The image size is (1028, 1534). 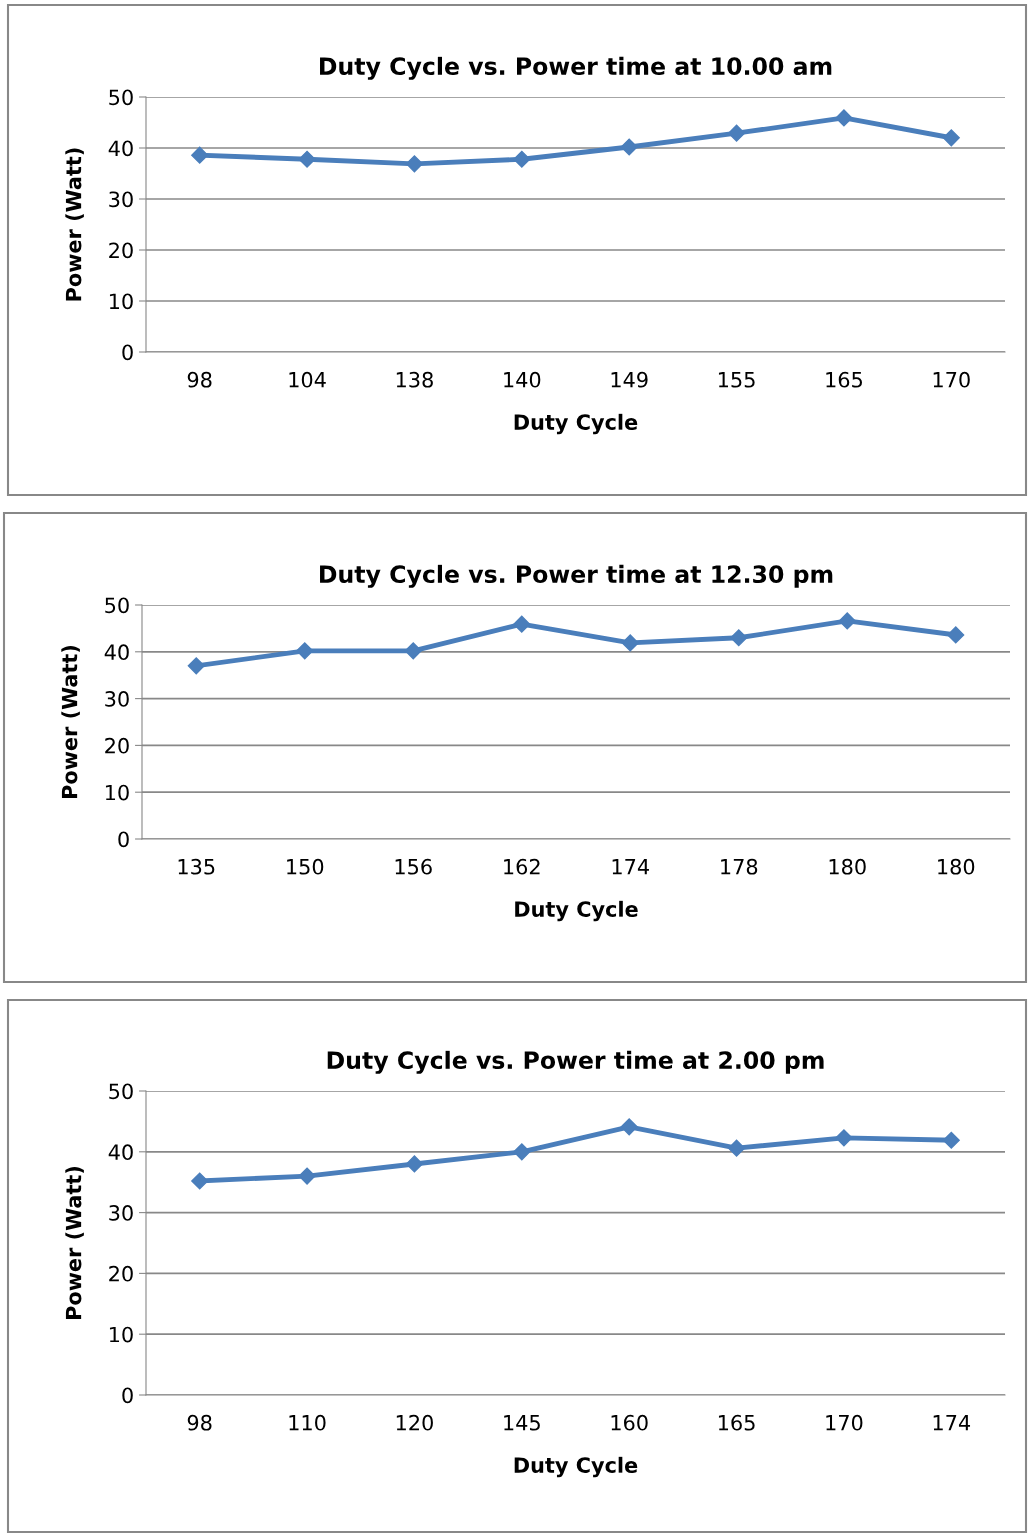 What do you see at coordinates (522, 866) in the screenshot?
I see `x-tick-label: 162` at bounding box center [522, 866].